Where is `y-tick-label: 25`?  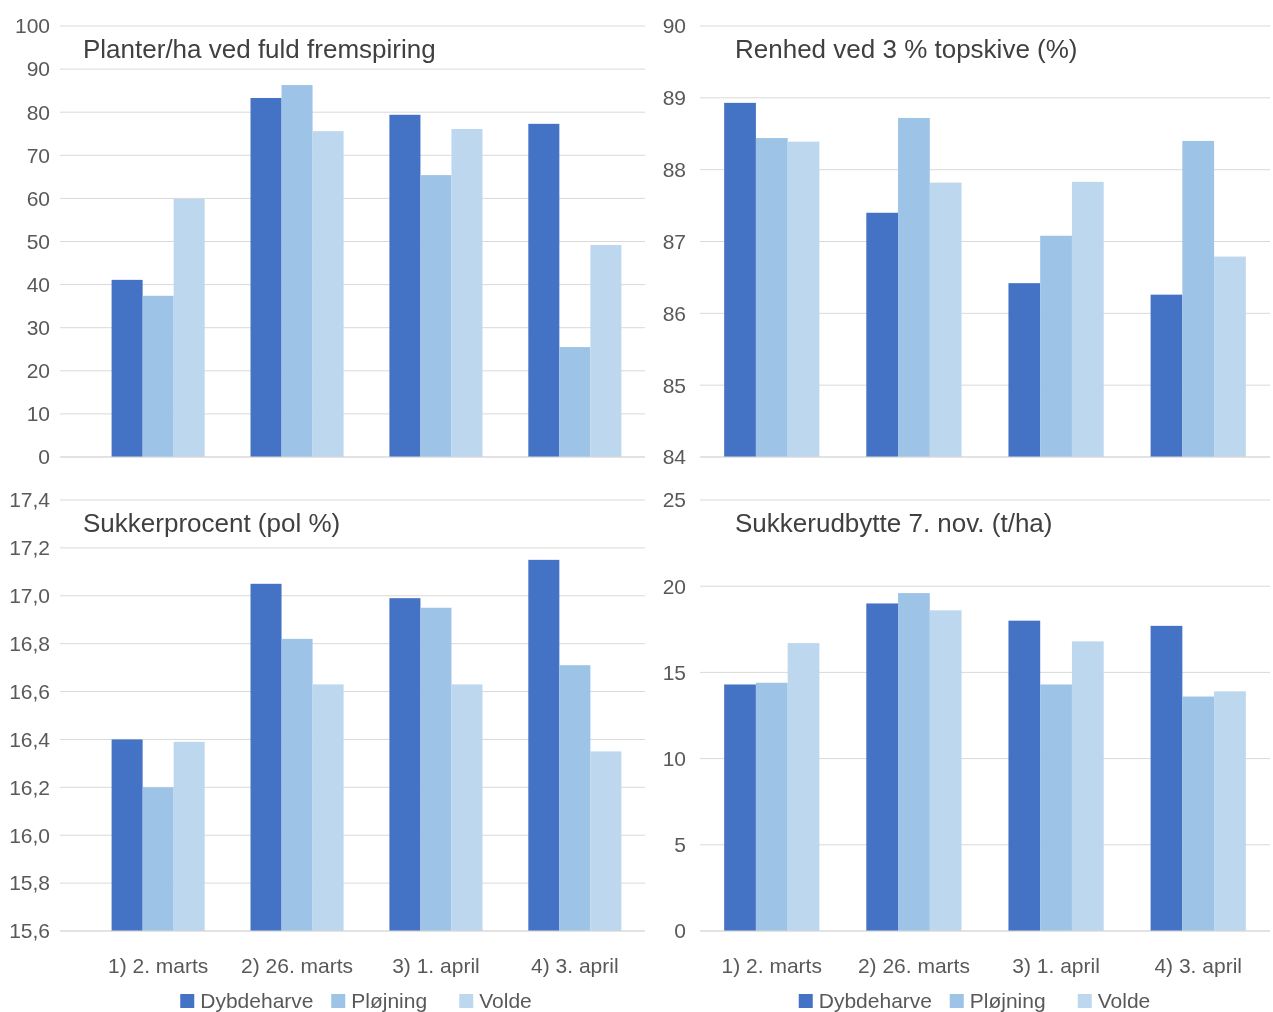 y-tick-label: 25 is located at coordinates (674, 500).